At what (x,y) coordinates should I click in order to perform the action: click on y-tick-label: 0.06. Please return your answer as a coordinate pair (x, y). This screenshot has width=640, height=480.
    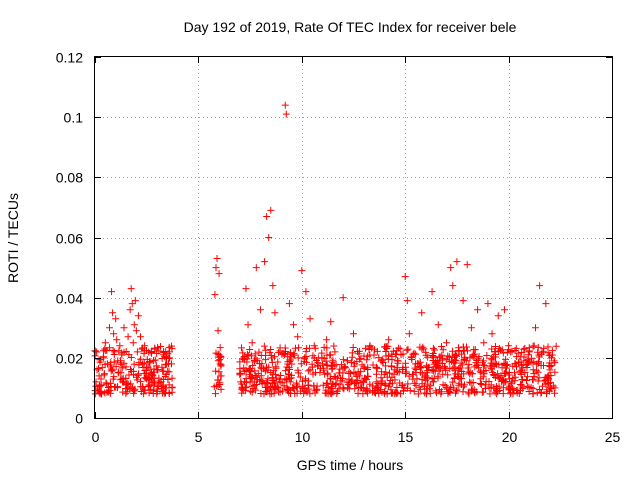
    Looking at the image, I should click on (69, 239).